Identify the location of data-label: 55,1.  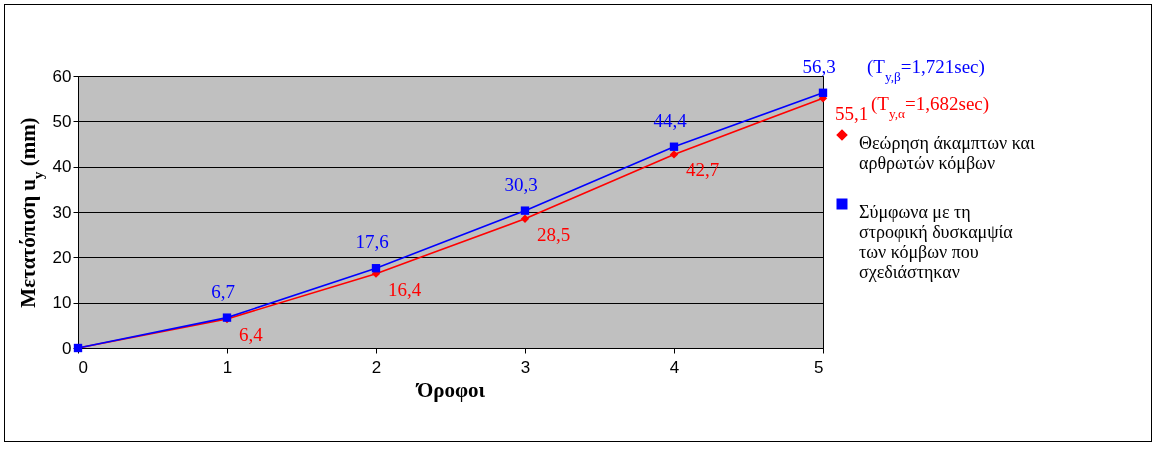
(852, 114).